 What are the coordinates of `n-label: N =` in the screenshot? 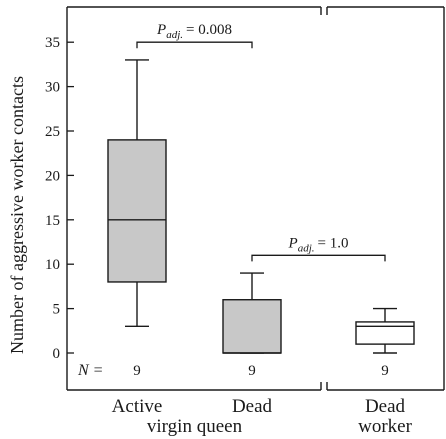 It's located at (90, 370).